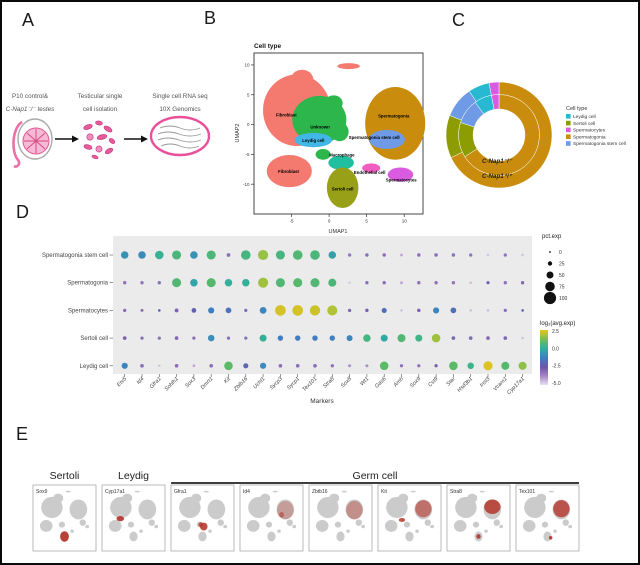  I want to click on step3-line2: 10X Genomics, so click(179, 109).